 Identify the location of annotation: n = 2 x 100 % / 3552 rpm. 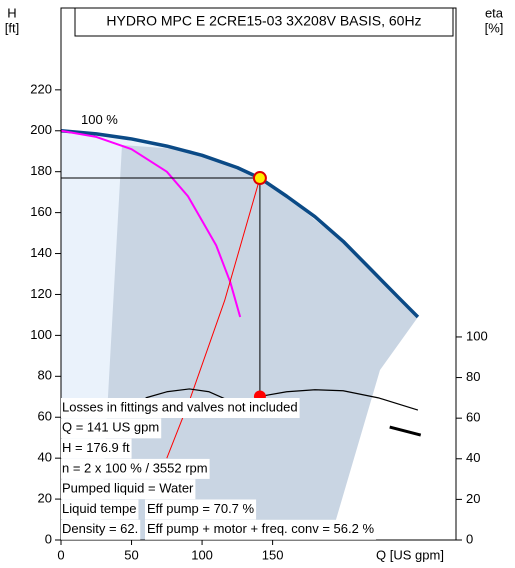
(135, 467).